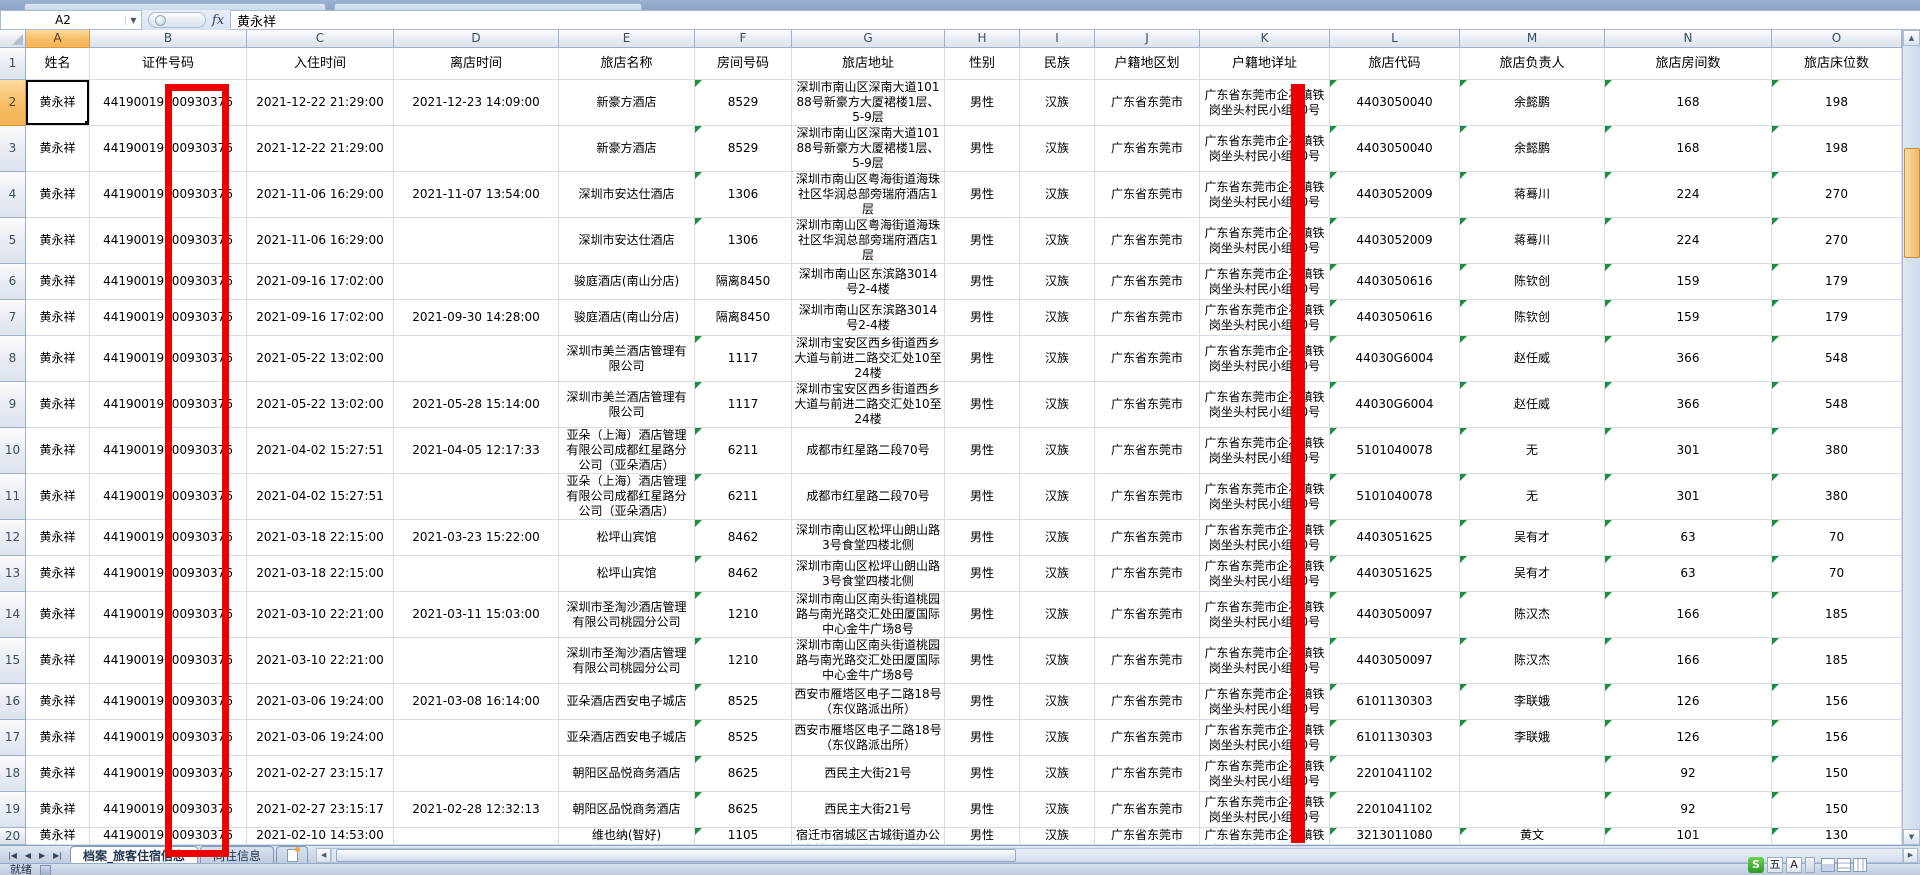 The height and width of the screenshot is (875, 1920). What do you see at coordinates (133, 20) in the screenshot?
I see `name-box-dropdown-icon: ▼` at bounding box center [133, 20].